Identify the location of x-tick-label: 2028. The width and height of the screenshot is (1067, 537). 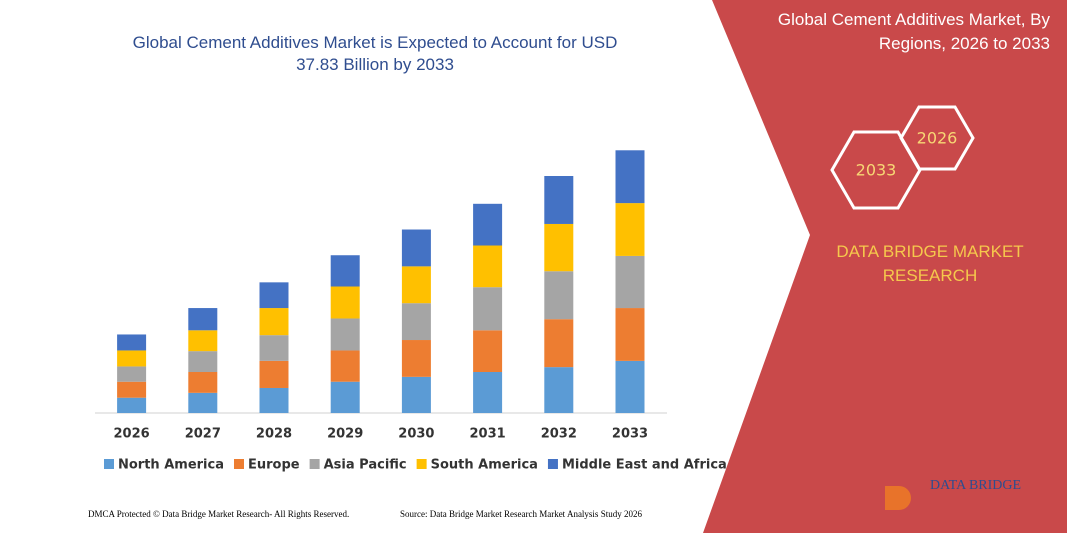
(274, 434).